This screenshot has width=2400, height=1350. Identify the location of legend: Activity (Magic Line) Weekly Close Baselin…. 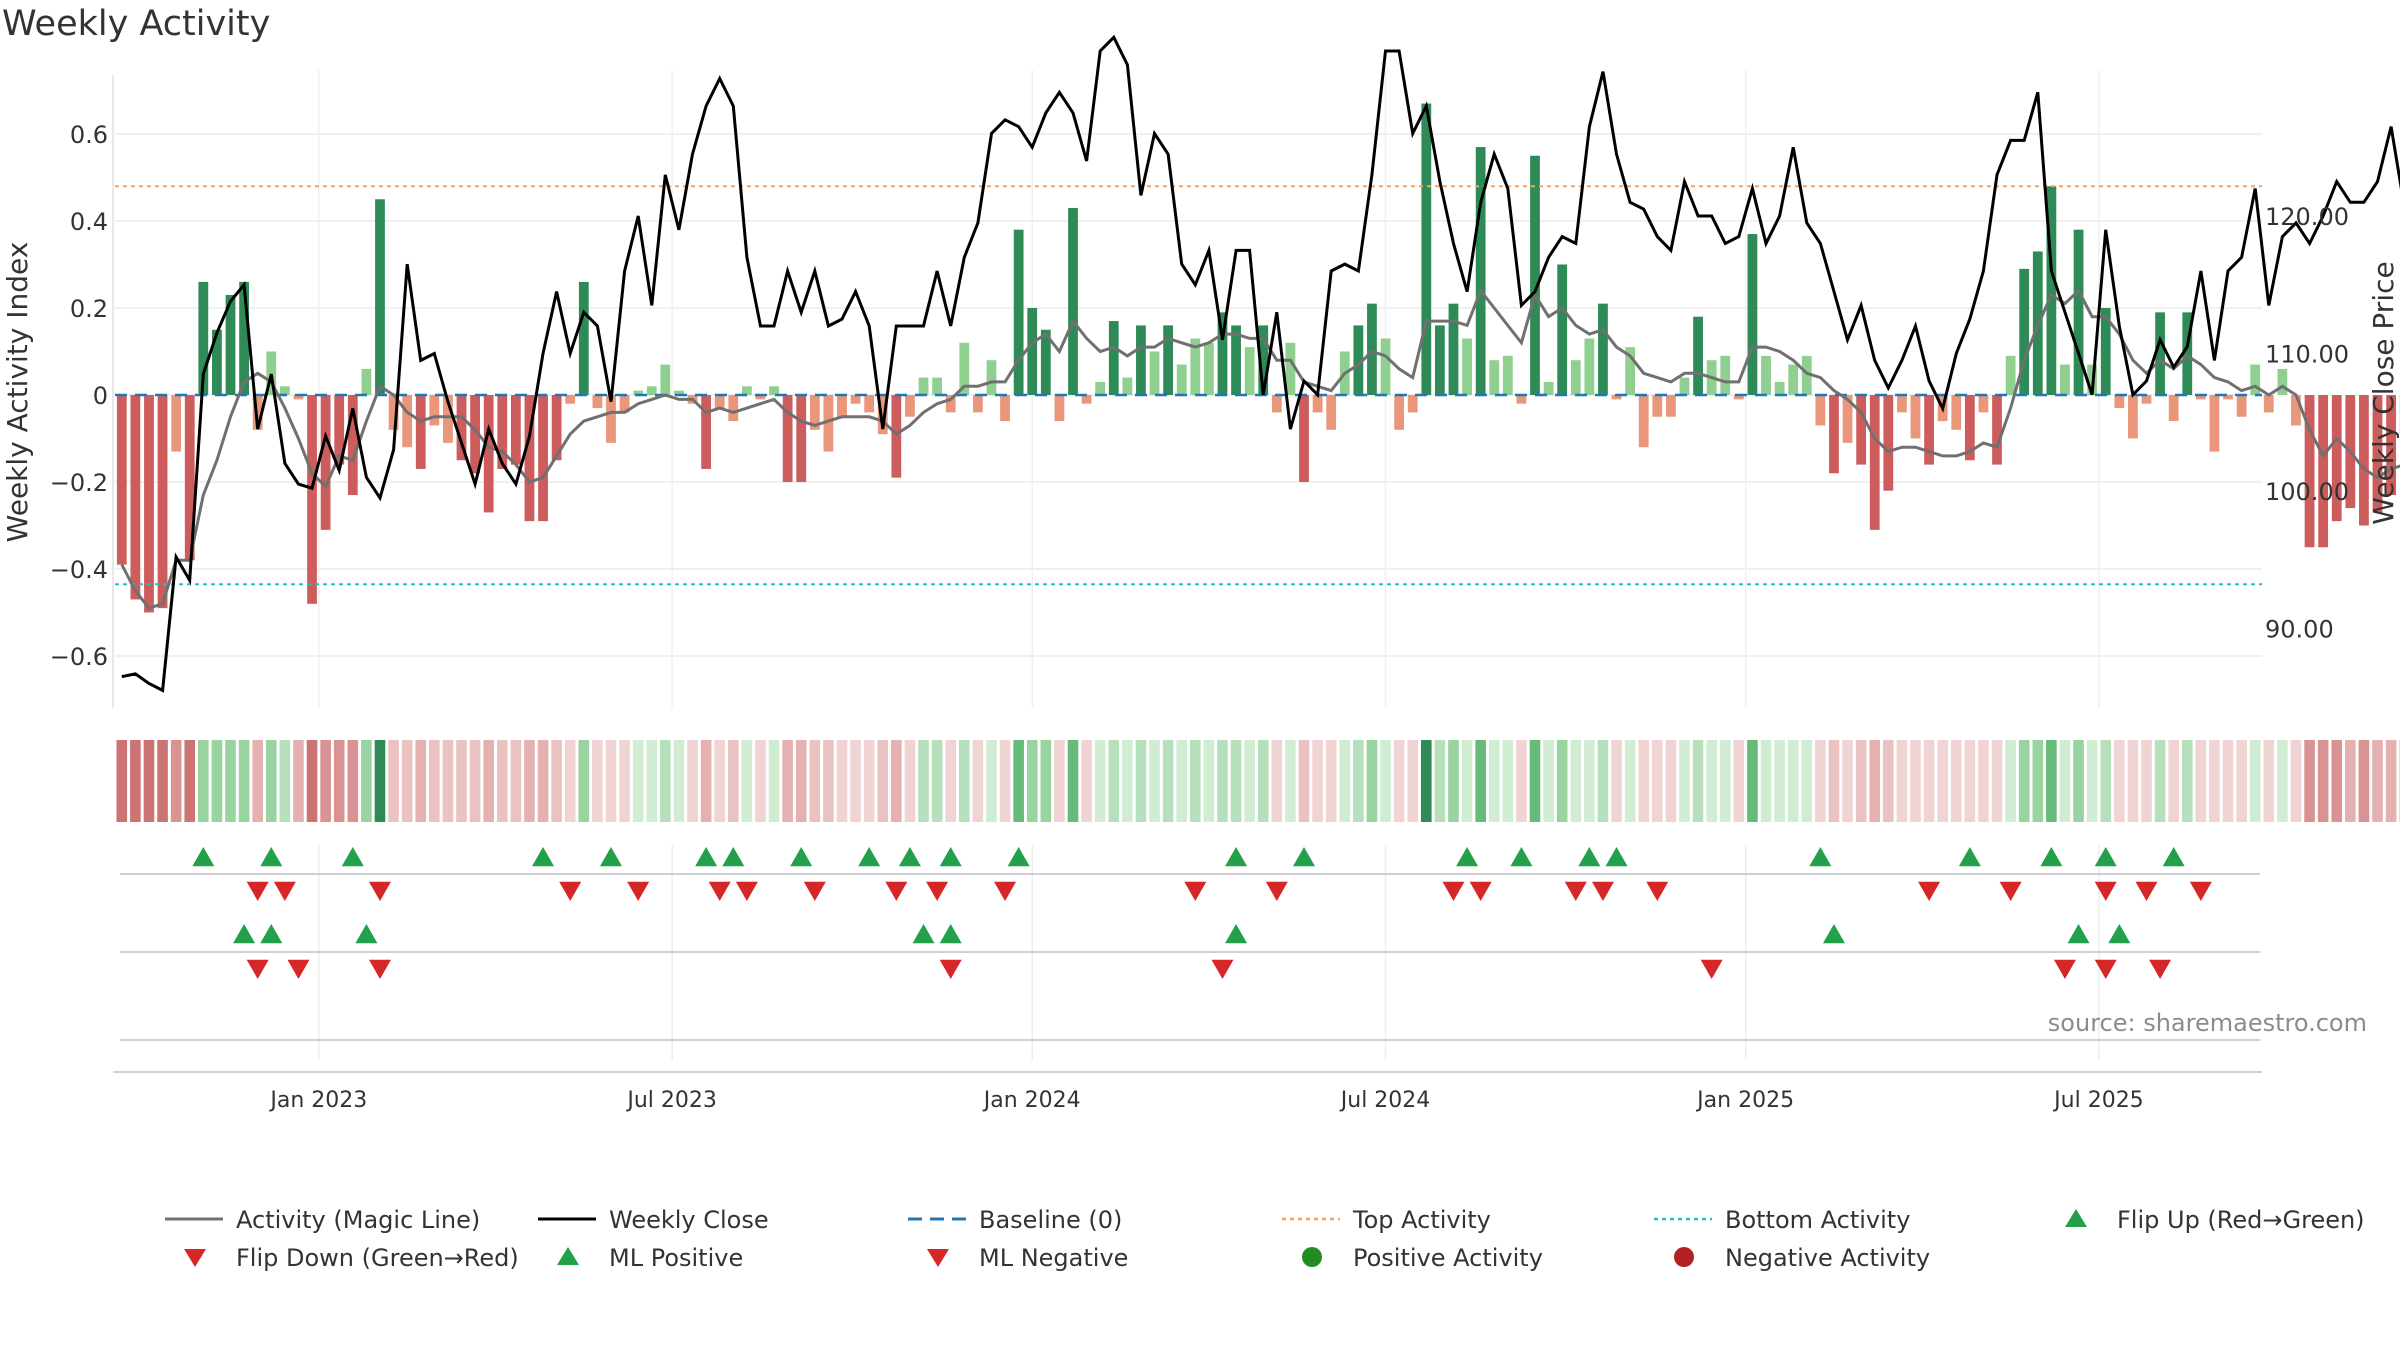
(1265, 1239).